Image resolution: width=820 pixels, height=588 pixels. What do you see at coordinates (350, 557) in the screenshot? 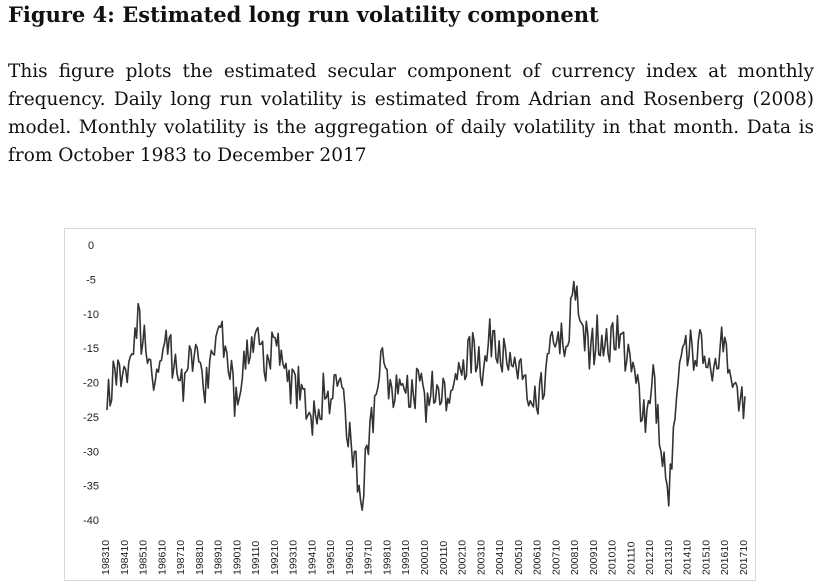
I see `x-tick-label: 199610` at bounding box center [350, 557].